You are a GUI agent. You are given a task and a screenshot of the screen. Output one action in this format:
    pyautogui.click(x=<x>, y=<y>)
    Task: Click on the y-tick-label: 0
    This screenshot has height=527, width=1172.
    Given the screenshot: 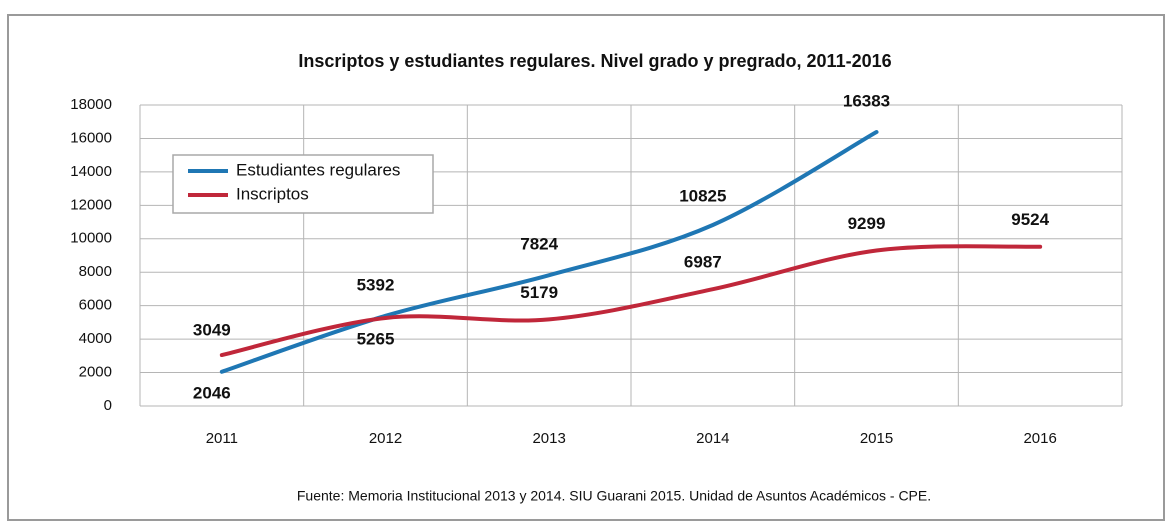 What is the action you would take?
    pyautogui.click(x=108, y=405)
    